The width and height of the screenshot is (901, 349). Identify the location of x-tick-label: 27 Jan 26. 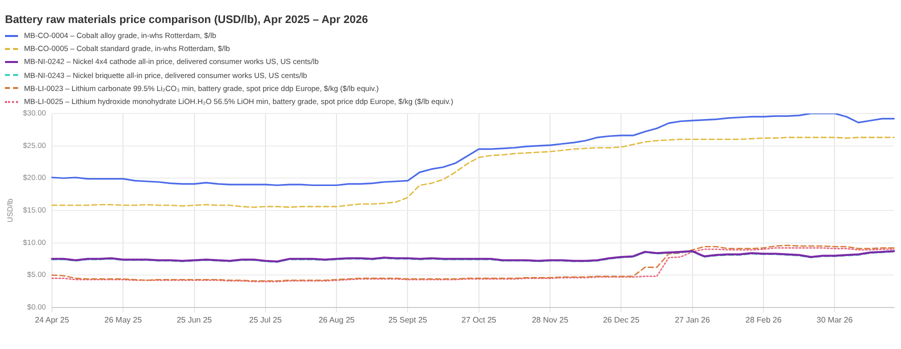
(692, 319).